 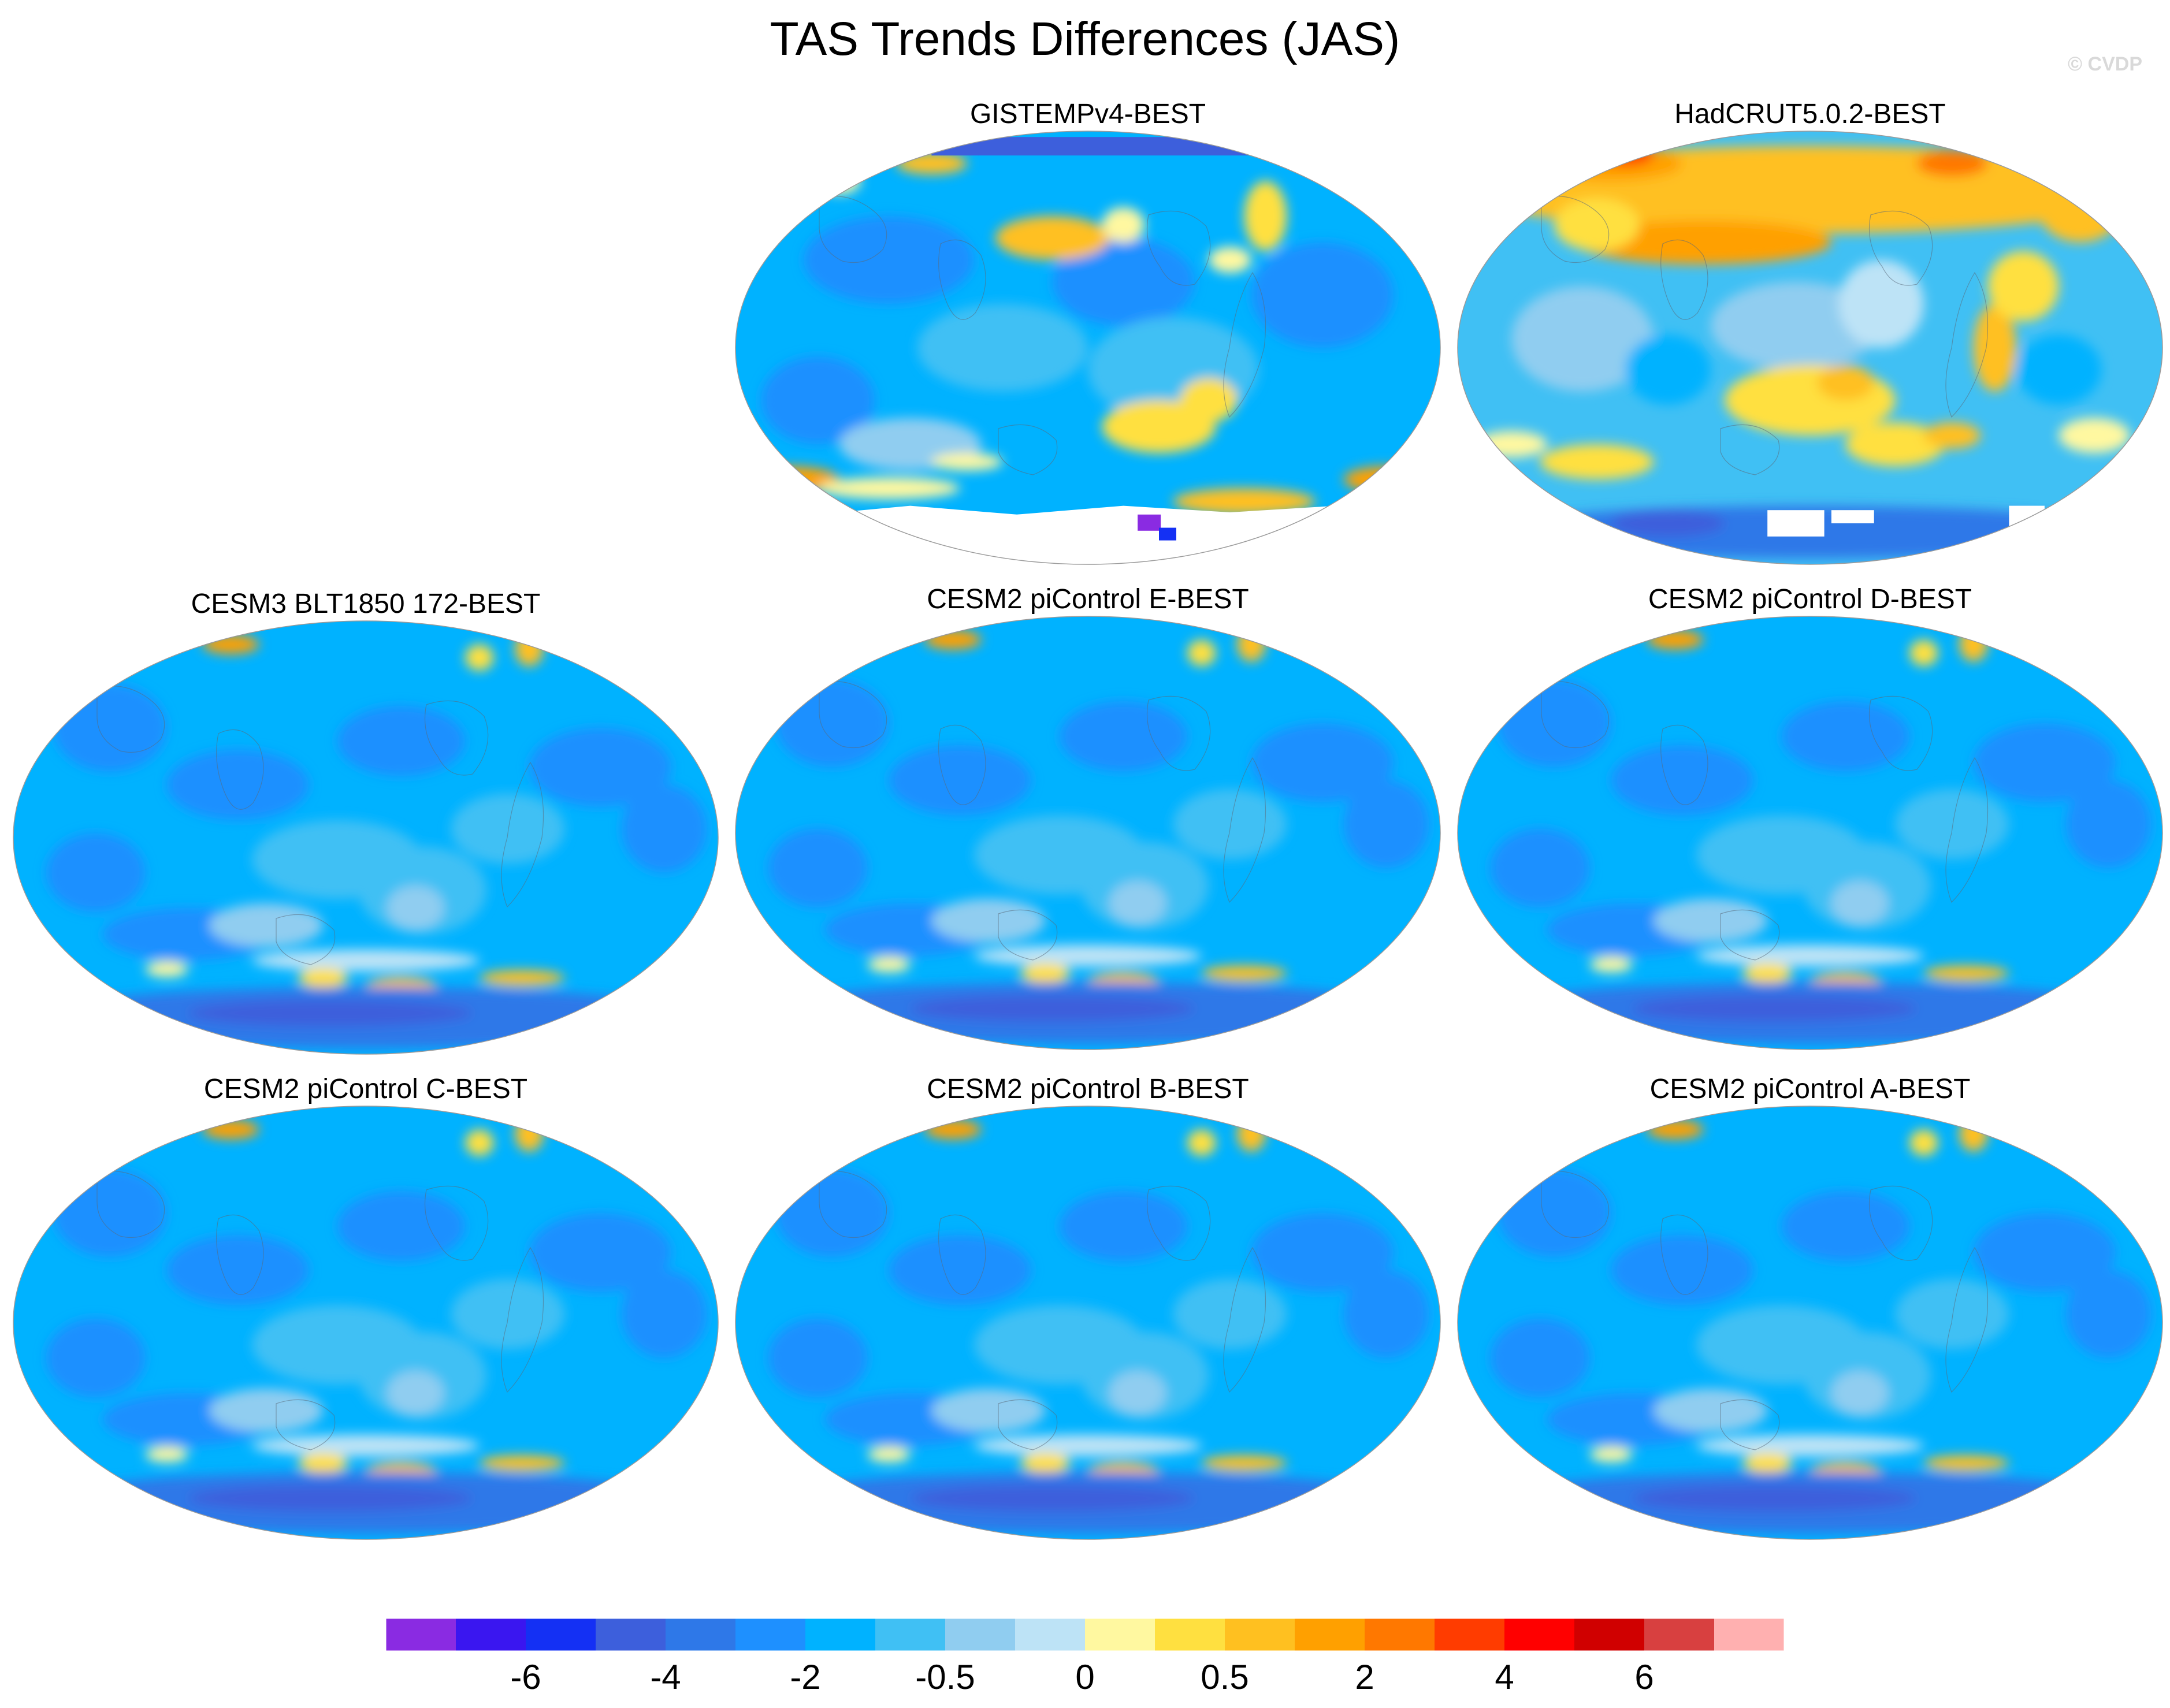 I want to click on colorbar-labels: -6 -4 -2 -0.5 0 0.5 2 4 6, so click(x=1085, y=1680).